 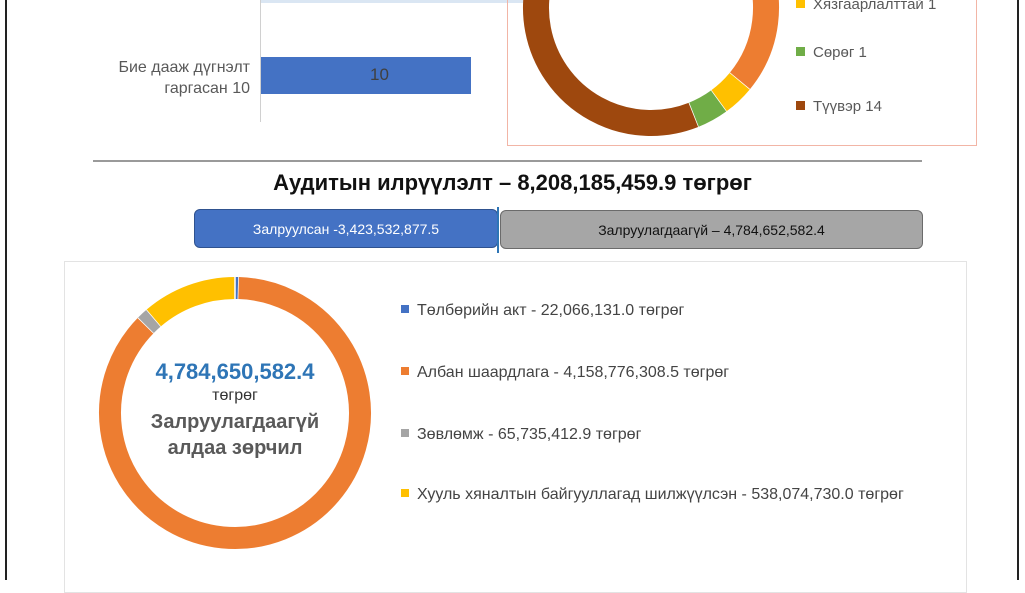 I want to click on legend-swatch-yellow-bottom, so click(x=405, y=493).